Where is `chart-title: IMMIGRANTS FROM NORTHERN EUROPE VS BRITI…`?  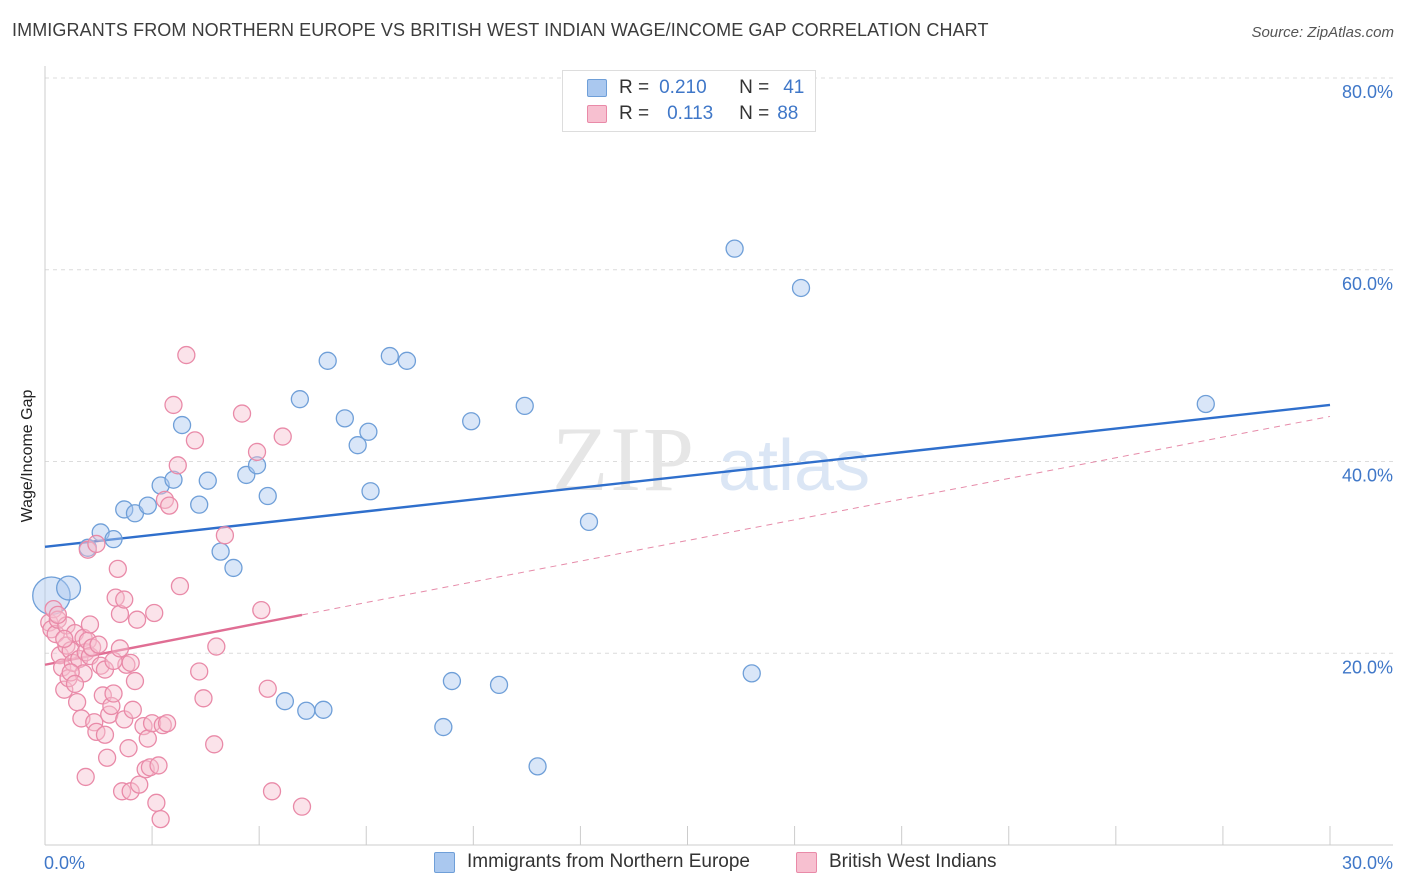
chart-title: IMMIGRANTS FROM NORTHERN EUROPE VS BRITI… is located at coordinates (500, 30).